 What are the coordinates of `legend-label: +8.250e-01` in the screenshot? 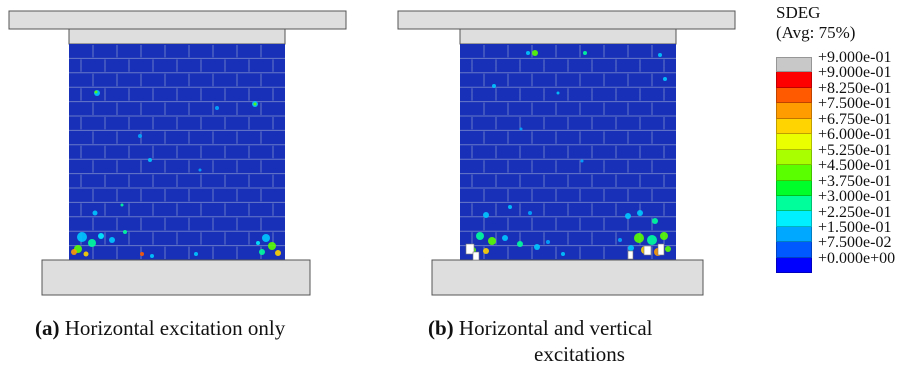 It's located at (855, 88).